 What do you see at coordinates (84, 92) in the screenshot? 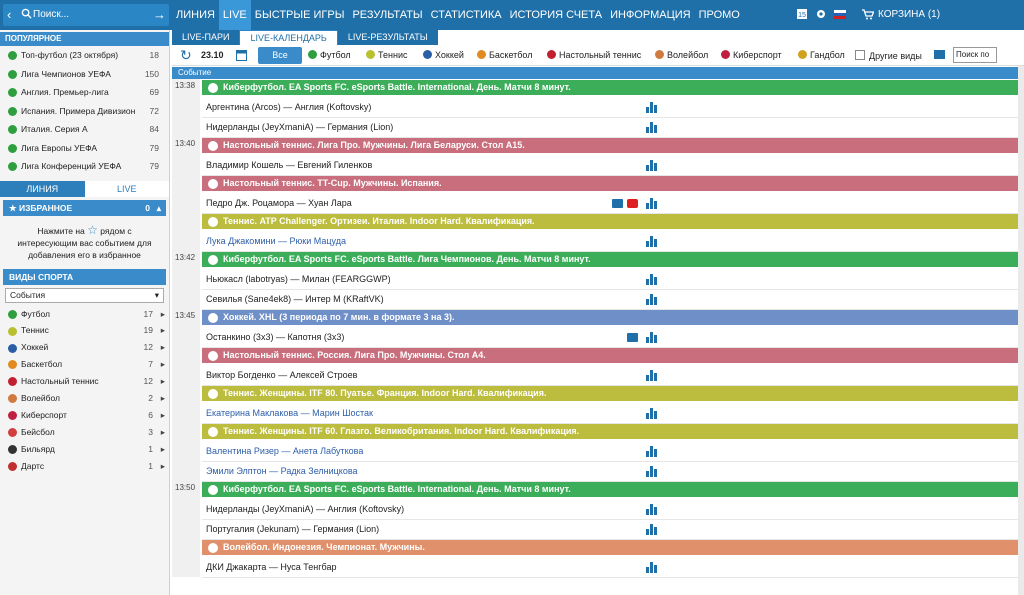
I see `popular-item: Англия. Премьер-лига 69` at bounding box center [84, 92].